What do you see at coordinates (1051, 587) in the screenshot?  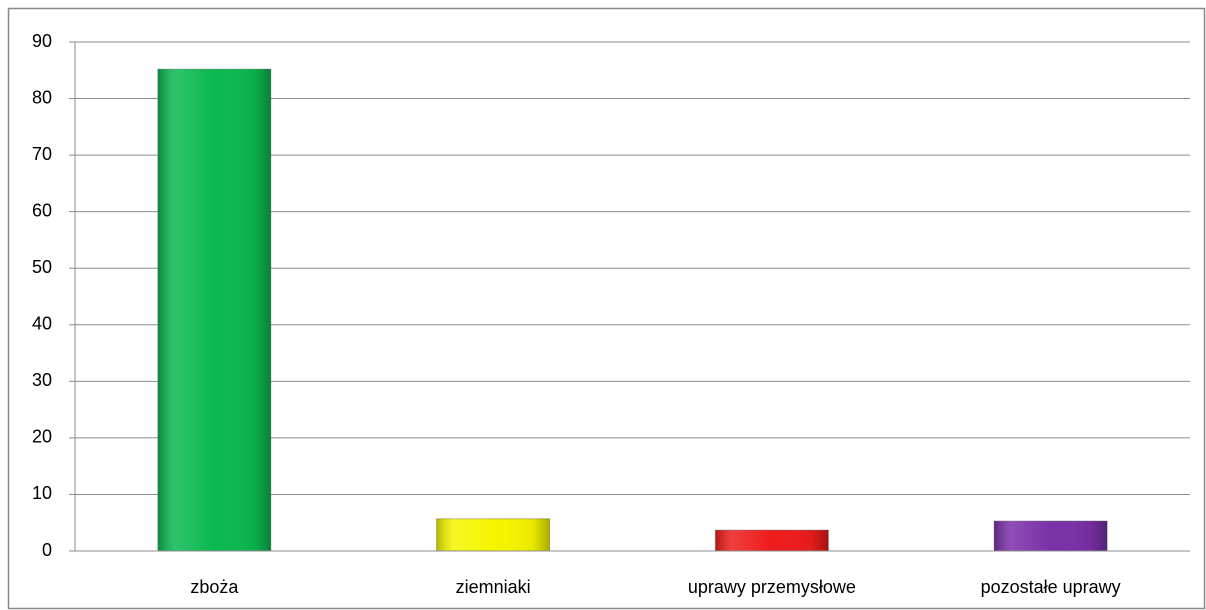 I see `x-tick-label: pozostałe uprawy` at bounding box center [1051, 587].